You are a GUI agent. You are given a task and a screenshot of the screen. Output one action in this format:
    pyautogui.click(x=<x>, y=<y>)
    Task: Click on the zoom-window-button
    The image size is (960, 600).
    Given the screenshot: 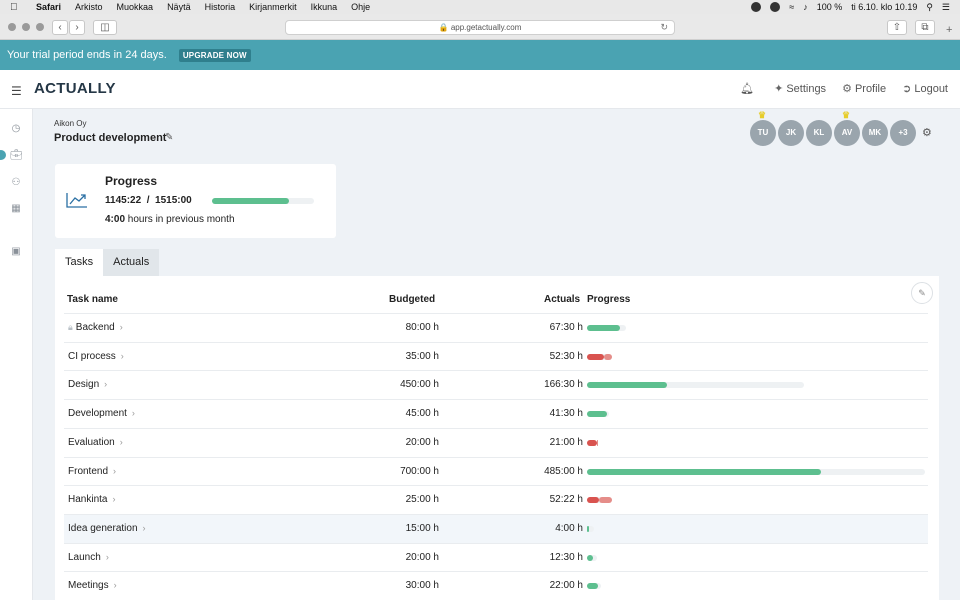 What is the action you would take?
    pyautogui.click(x=40, y=27)
    